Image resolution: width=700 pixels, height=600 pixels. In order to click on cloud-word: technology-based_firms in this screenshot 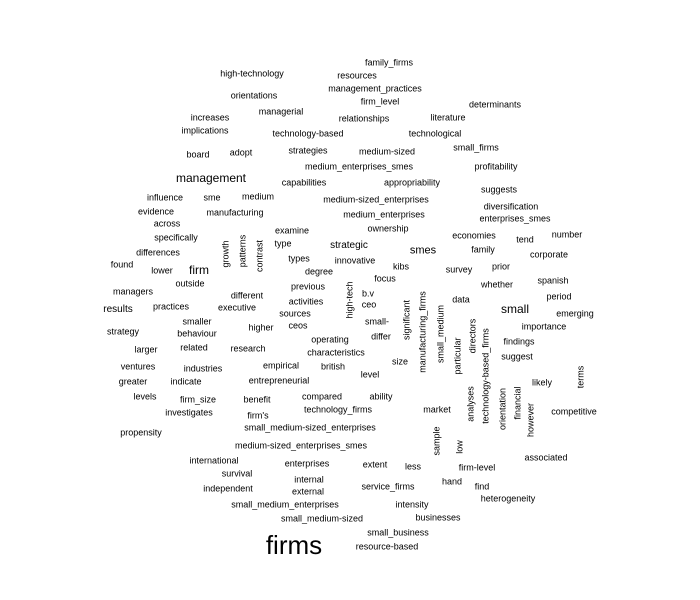, I will do `click(485, 376)`.